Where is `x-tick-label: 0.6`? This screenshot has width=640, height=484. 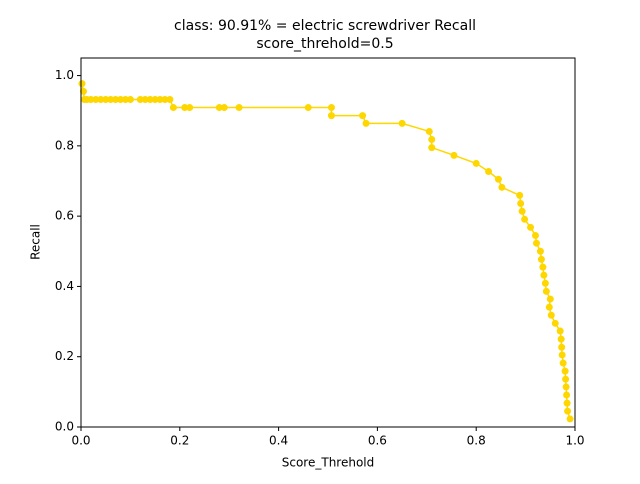
x-tick-label: 0.6 is located at coordinates (377, 441).